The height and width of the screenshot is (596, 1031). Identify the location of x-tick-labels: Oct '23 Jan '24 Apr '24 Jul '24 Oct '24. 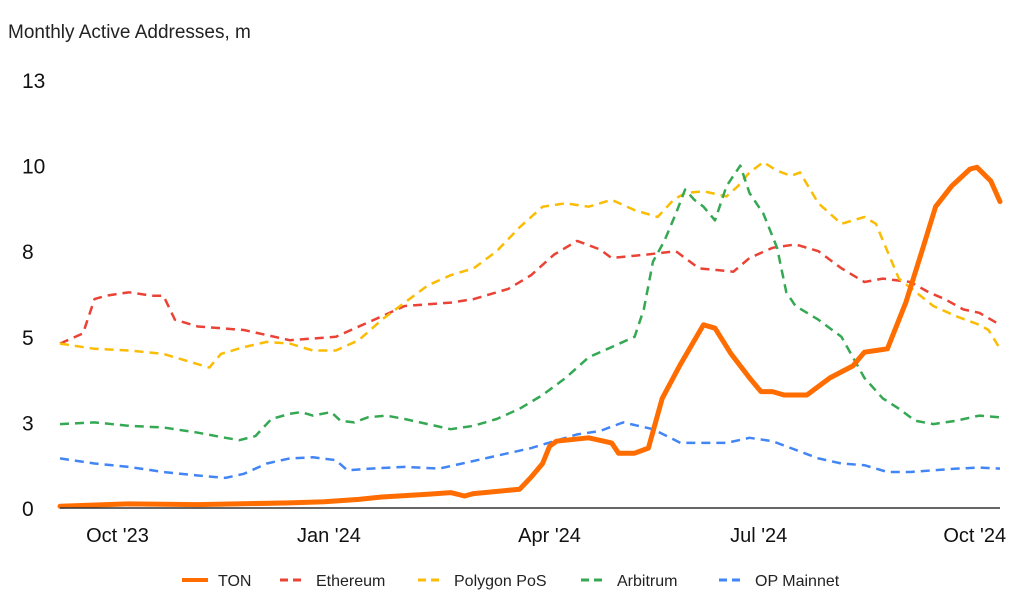
(546, 536).